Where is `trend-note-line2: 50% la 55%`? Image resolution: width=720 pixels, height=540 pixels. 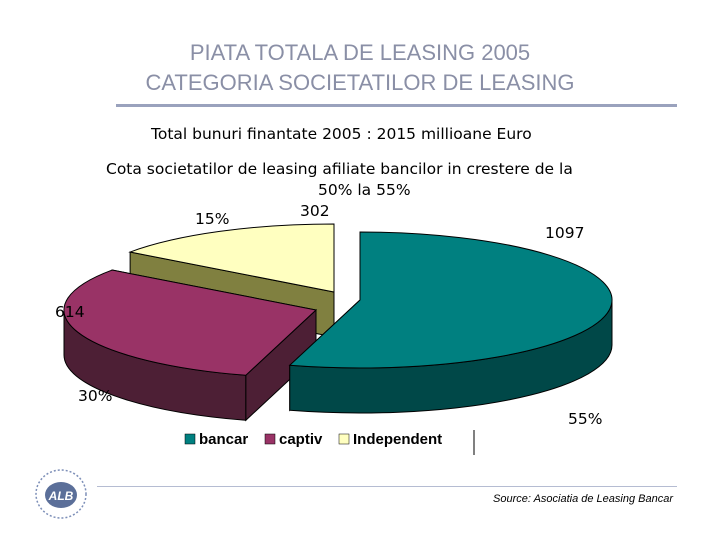 trend-note-line2: 50% la 55% is located at coordinates (364, 190).